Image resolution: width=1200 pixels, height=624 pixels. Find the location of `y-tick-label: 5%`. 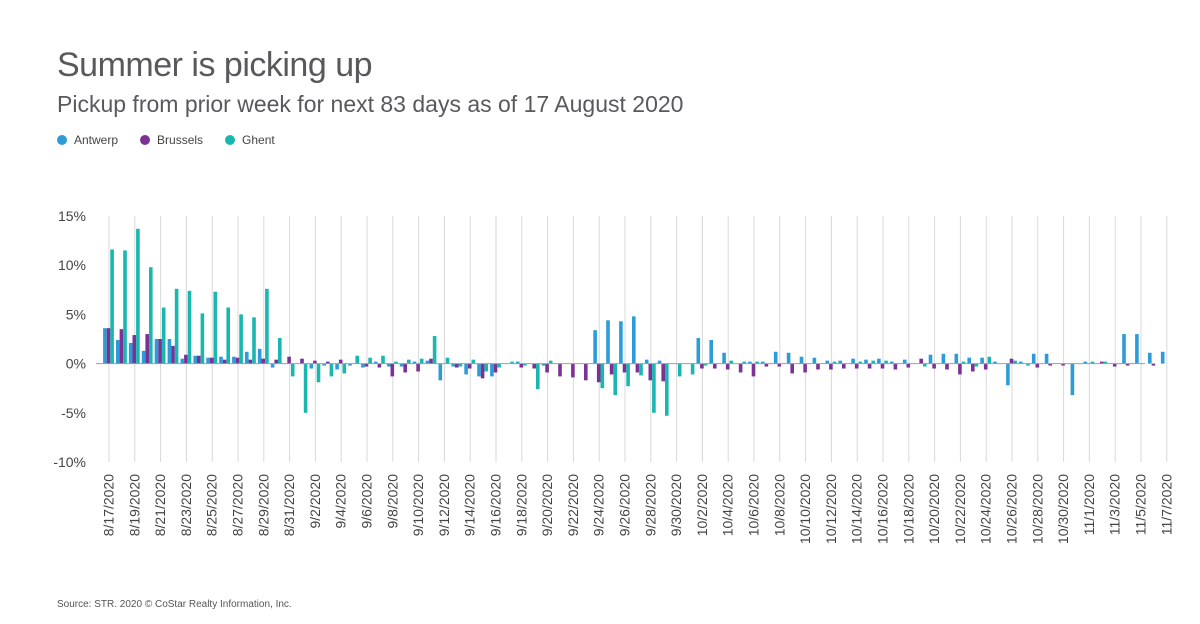

y-tick-label: 5% is located at coordinates (76, 314).